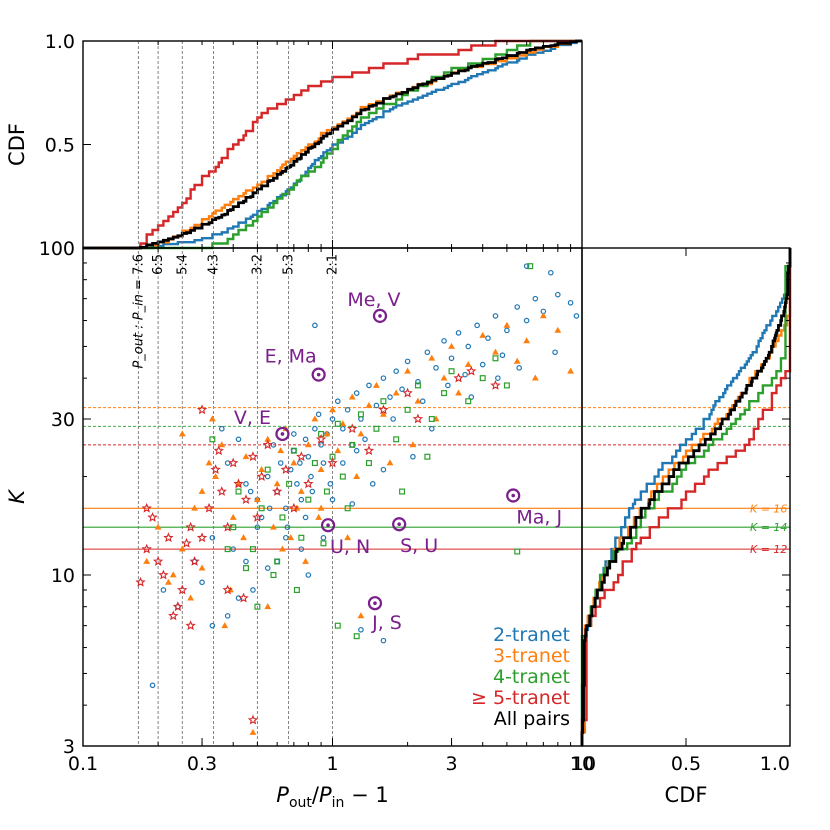  What do you see at coordinates (291, 357) in the screenshot?
I see `solar-pair-label: E, Ma` at bounding box center [291, 357].